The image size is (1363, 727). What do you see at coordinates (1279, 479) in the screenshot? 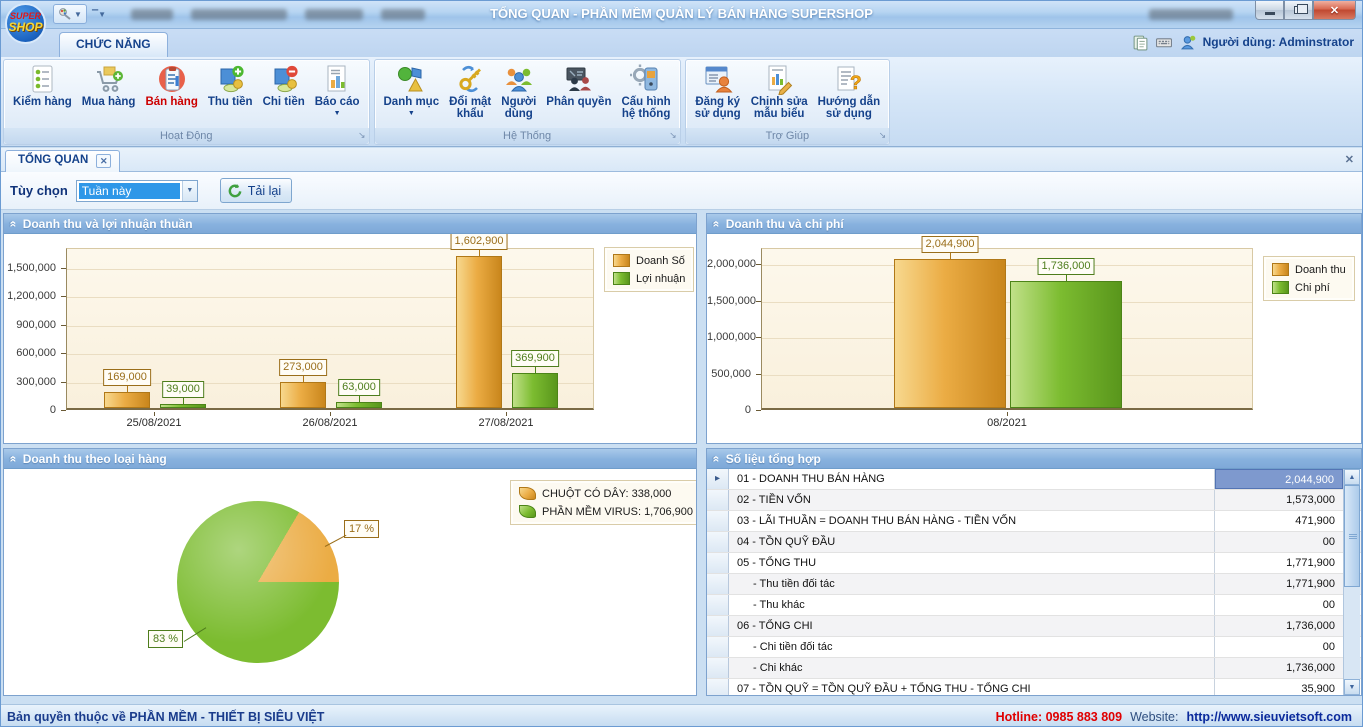
I see `table-cell-value: 2,044,900` at bounding box center [1279, 479].